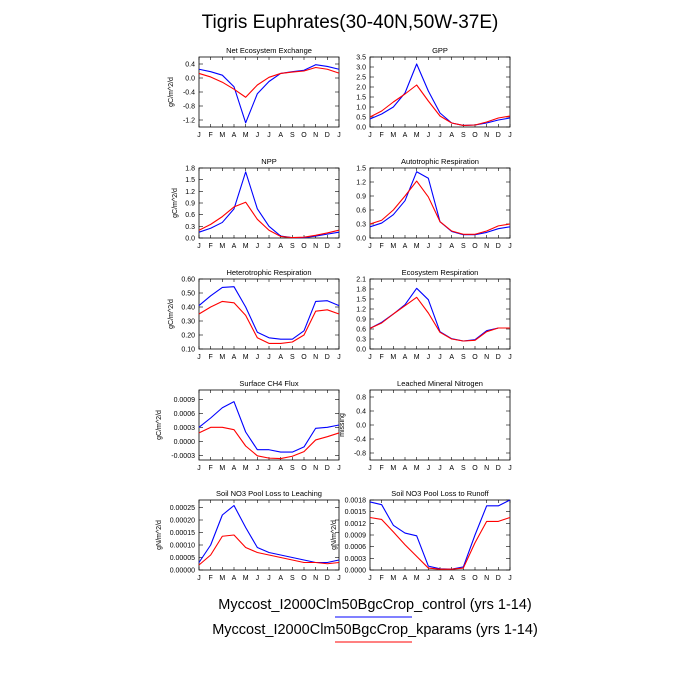 The width and height of the screenshot is (700, 700). I want to click on y-tick-label: 1.5, so click(190, 180).